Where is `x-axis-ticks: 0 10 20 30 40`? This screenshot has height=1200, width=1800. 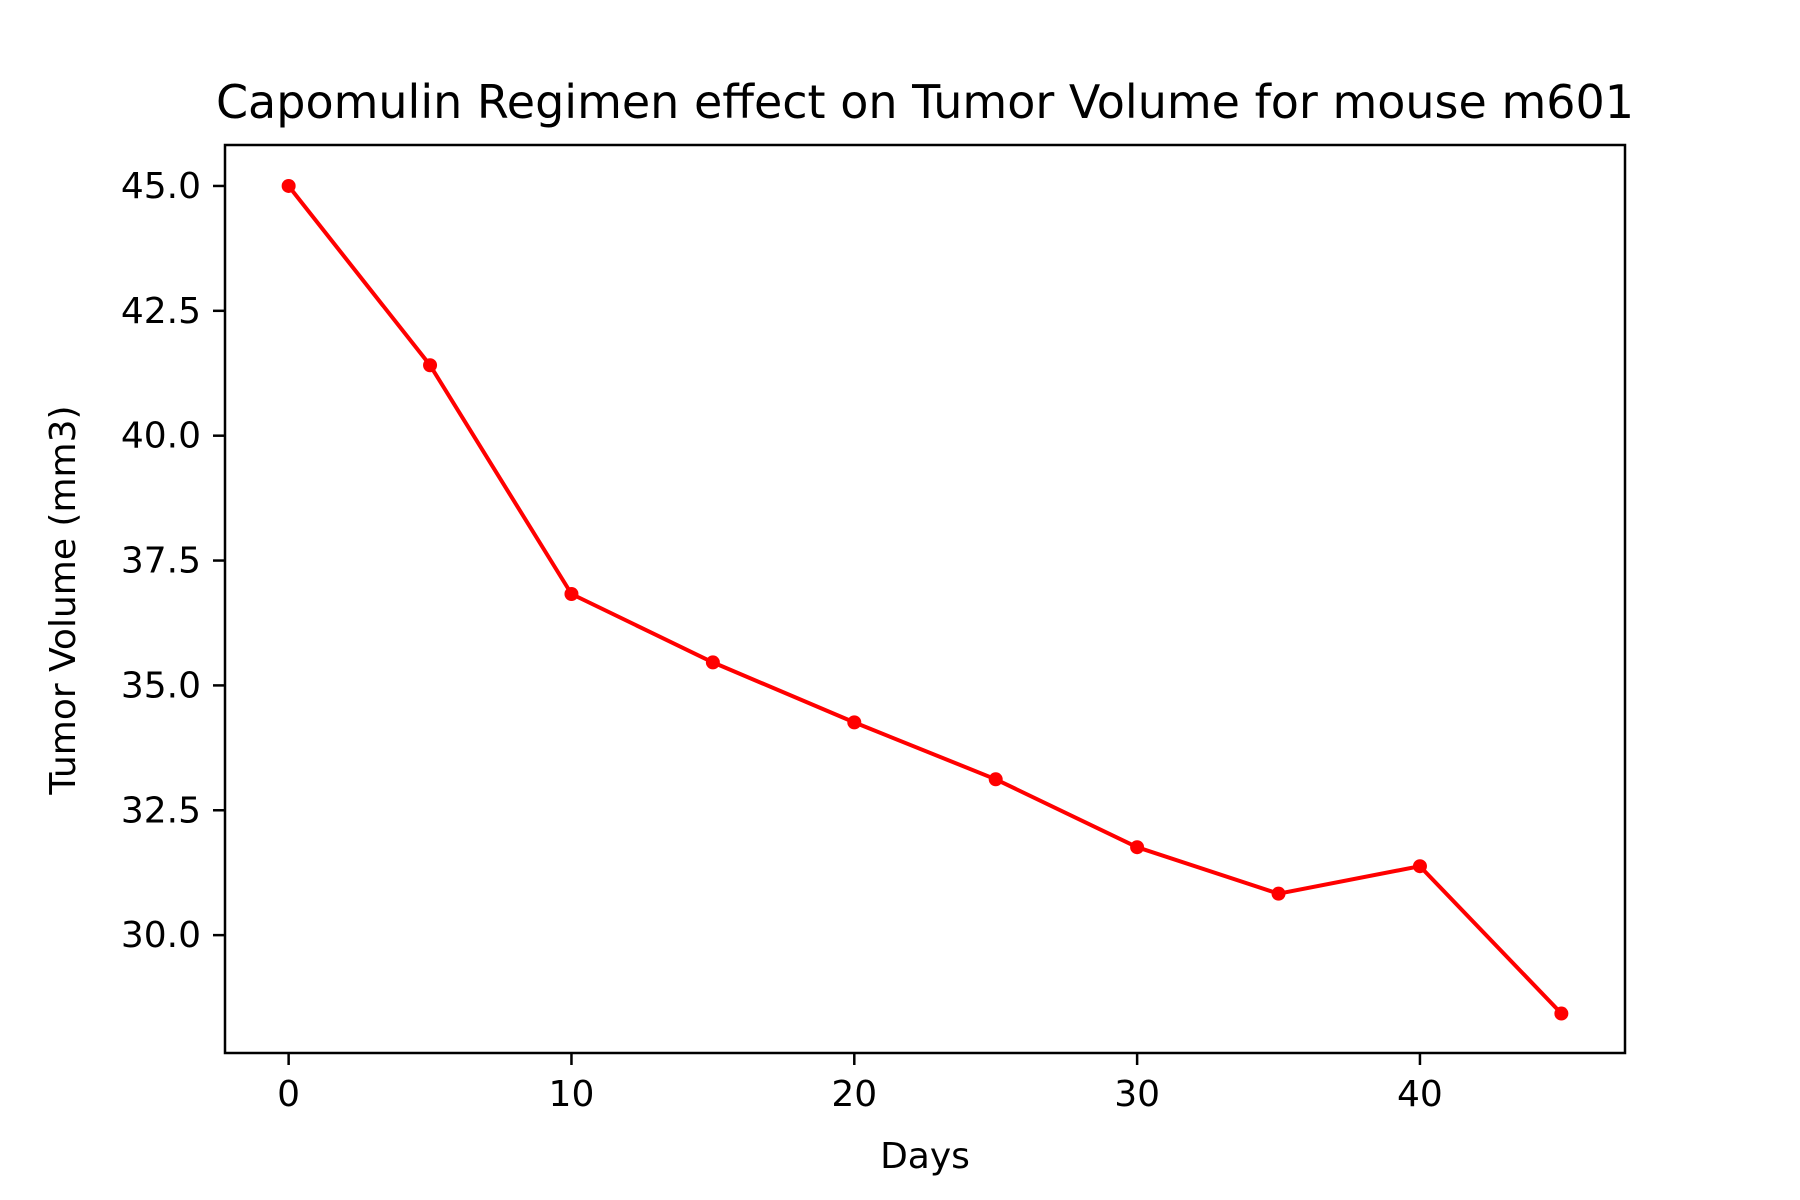
x-axis-ticks: 0 10 20 30 40 is located at coordinates (860, 1084).